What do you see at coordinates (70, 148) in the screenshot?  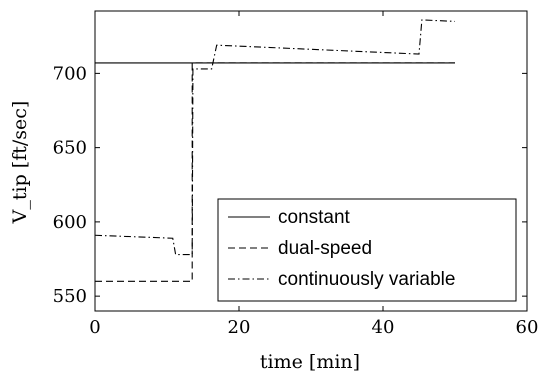 I see `y-tick-label: 650` at bounding box center [70, 148].